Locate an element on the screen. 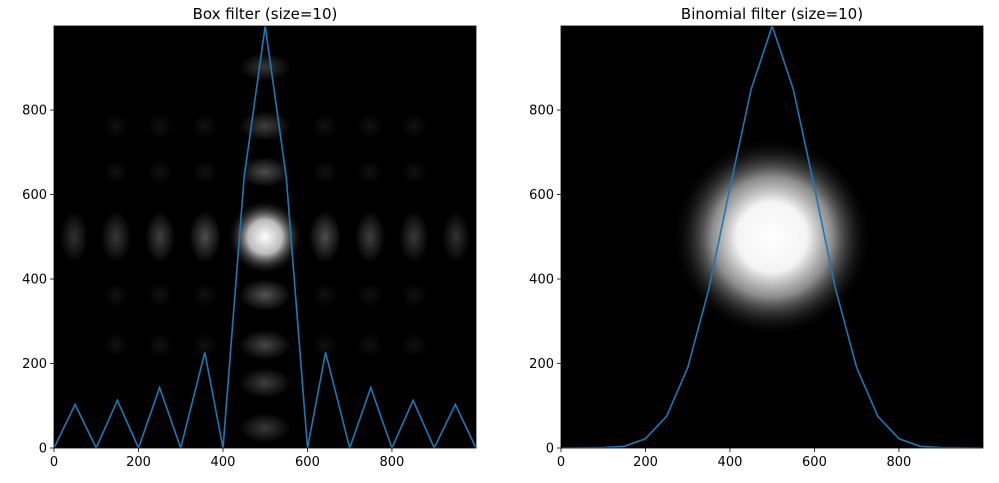  chart-title: Binomial filter (size=10) is located at coordinates (772, 14).